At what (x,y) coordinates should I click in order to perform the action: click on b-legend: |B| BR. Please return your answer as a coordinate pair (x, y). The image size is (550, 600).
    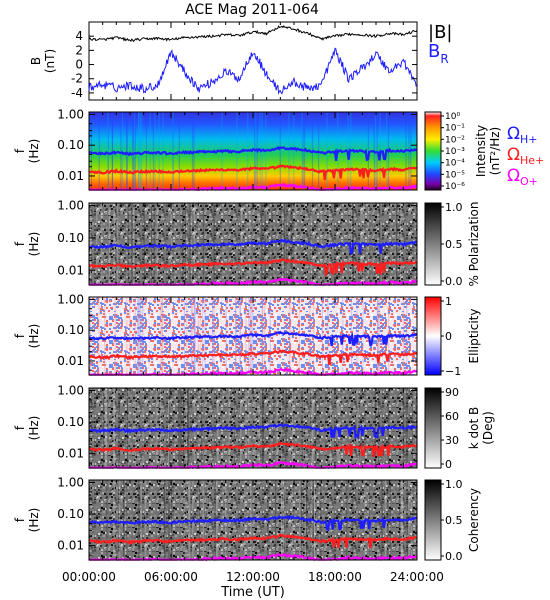
    Looking at the image, I should click on (440, 44).